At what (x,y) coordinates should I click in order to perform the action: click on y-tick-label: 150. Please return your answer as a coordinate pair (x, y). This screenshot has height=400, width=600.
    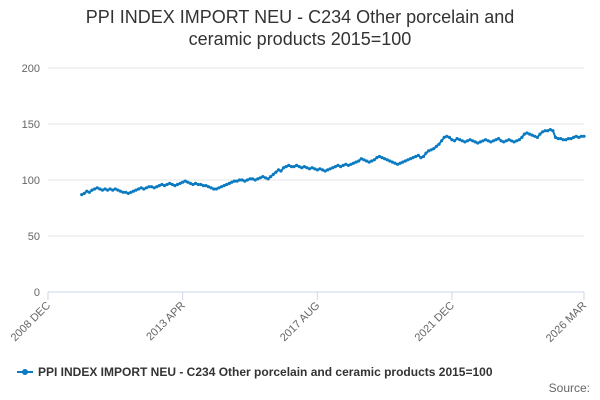
    Looking at the image, I should click on (31, 125).